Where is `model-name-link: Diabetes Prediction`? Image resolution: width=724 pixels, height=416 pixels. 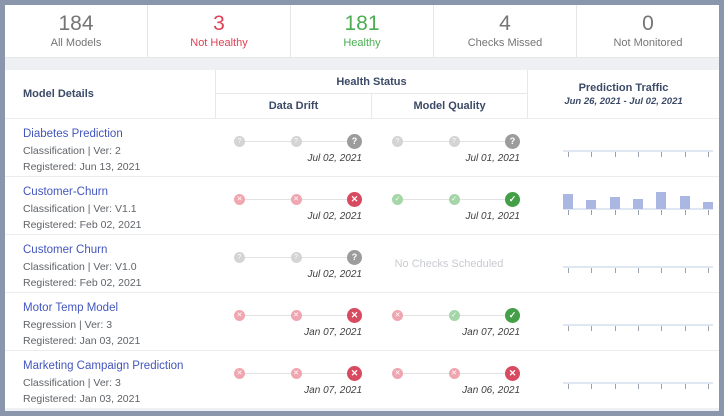
model-name-link: Diabetes Prediction is located at coordinates (73, 134).